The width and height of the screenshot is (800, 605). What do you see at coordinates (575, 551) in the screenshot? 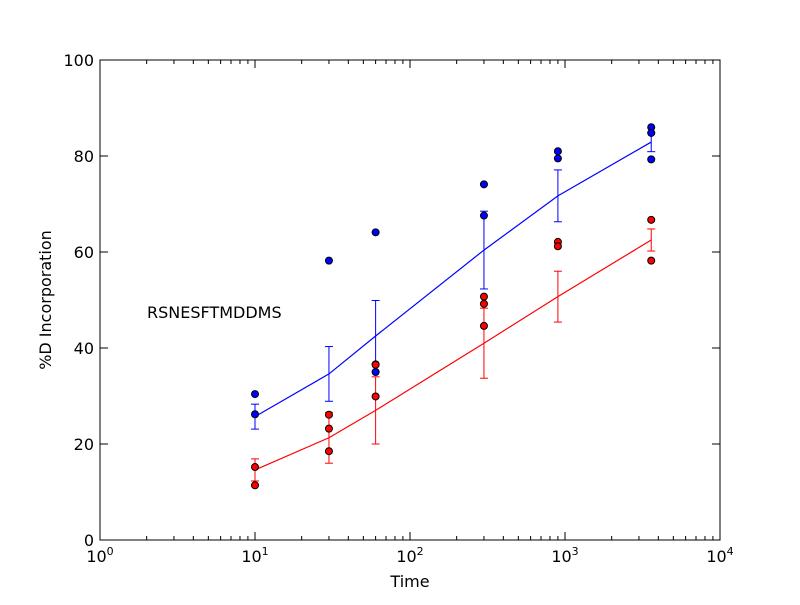
I see `x-tick-exponent: 3` at bounding box center [575, 551].